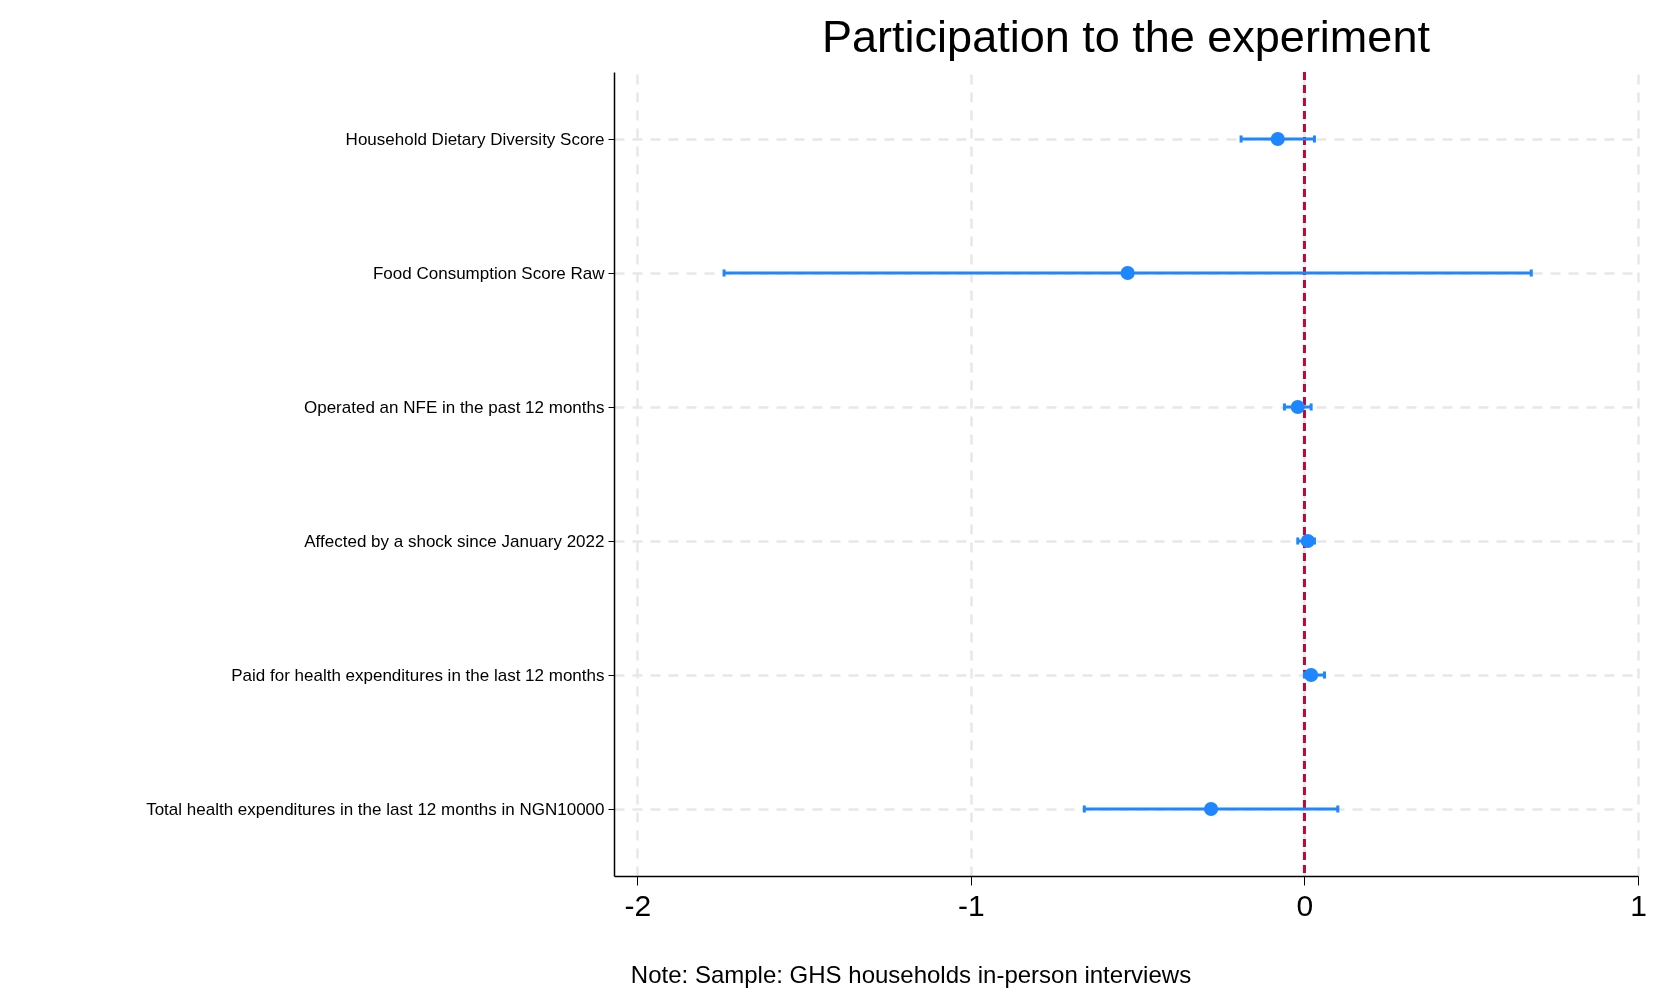  Describe the element at coordinates (418, 675) in the screenshot. I see `y-tick-label: Paid for health expenditures in the last 12 months` at that location.